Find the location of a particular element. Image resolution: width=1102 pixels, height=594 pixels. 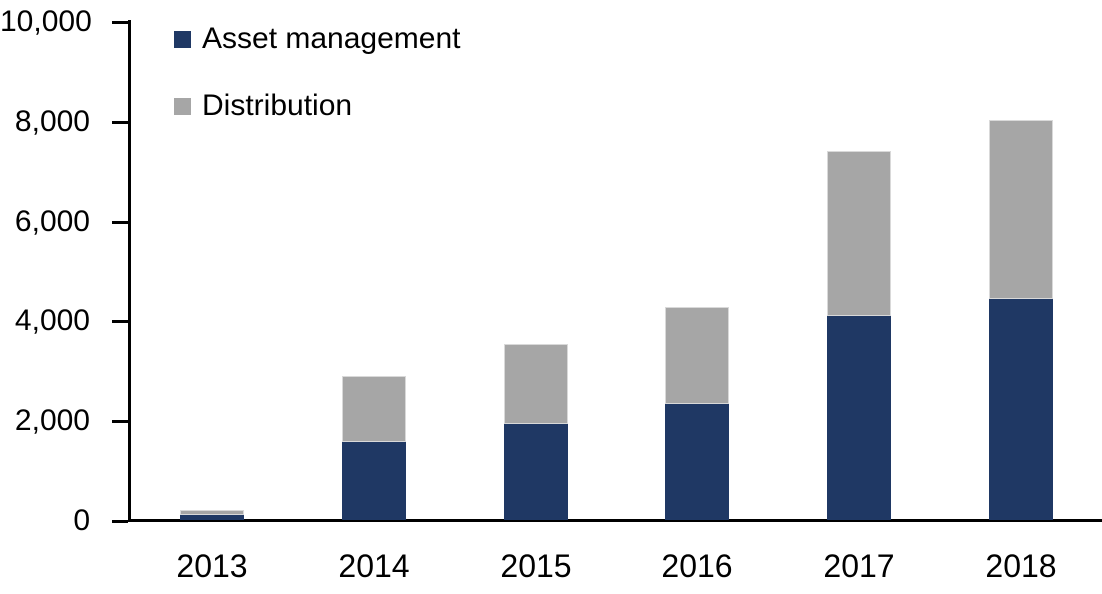

x-tick-label: 2015 is located at coordinates (536, 566).